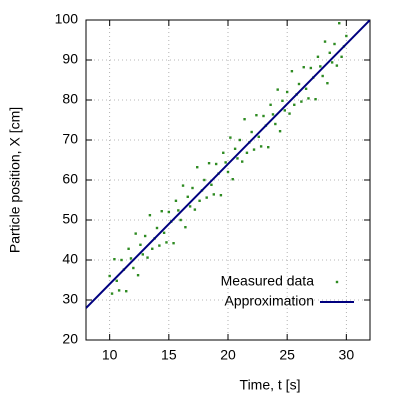  Describe the element at coordinates (67, 19) in the screenshot. I see `y-tick-label: 100` at that location.